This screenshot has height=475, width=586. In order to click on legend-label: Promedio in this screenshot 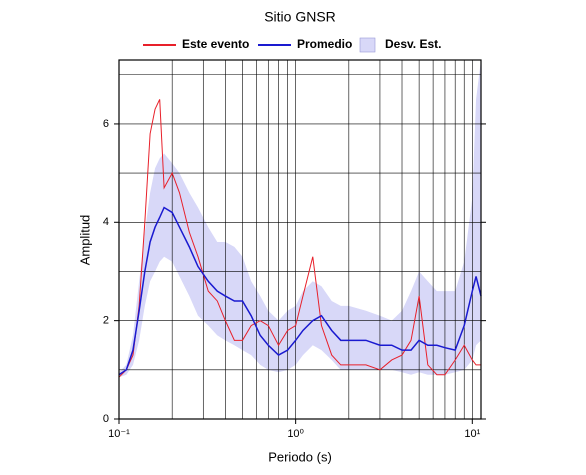, I will do `click(324, 44)`.